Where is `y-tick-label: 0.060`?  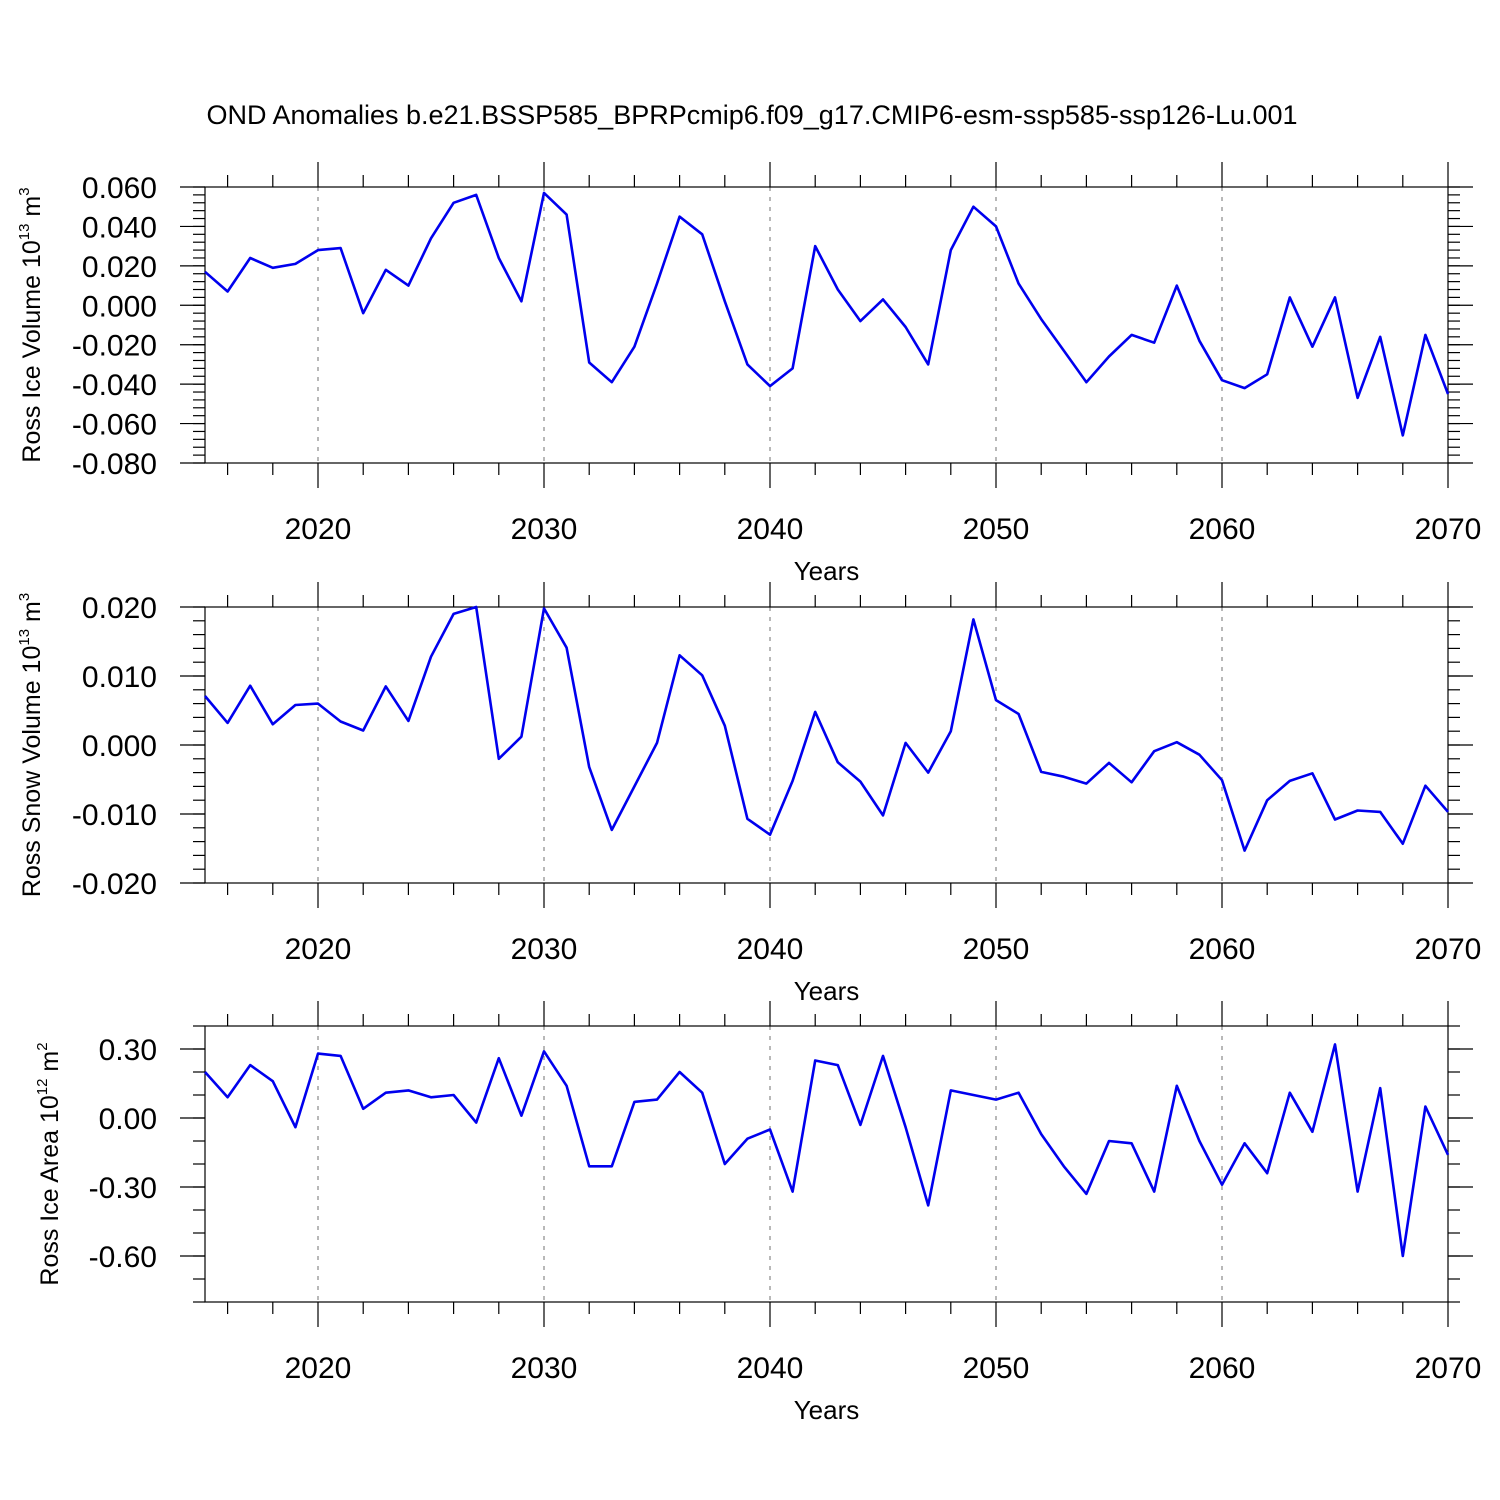
y-tick-label: 0.060 is located at coordinates (119, 188).